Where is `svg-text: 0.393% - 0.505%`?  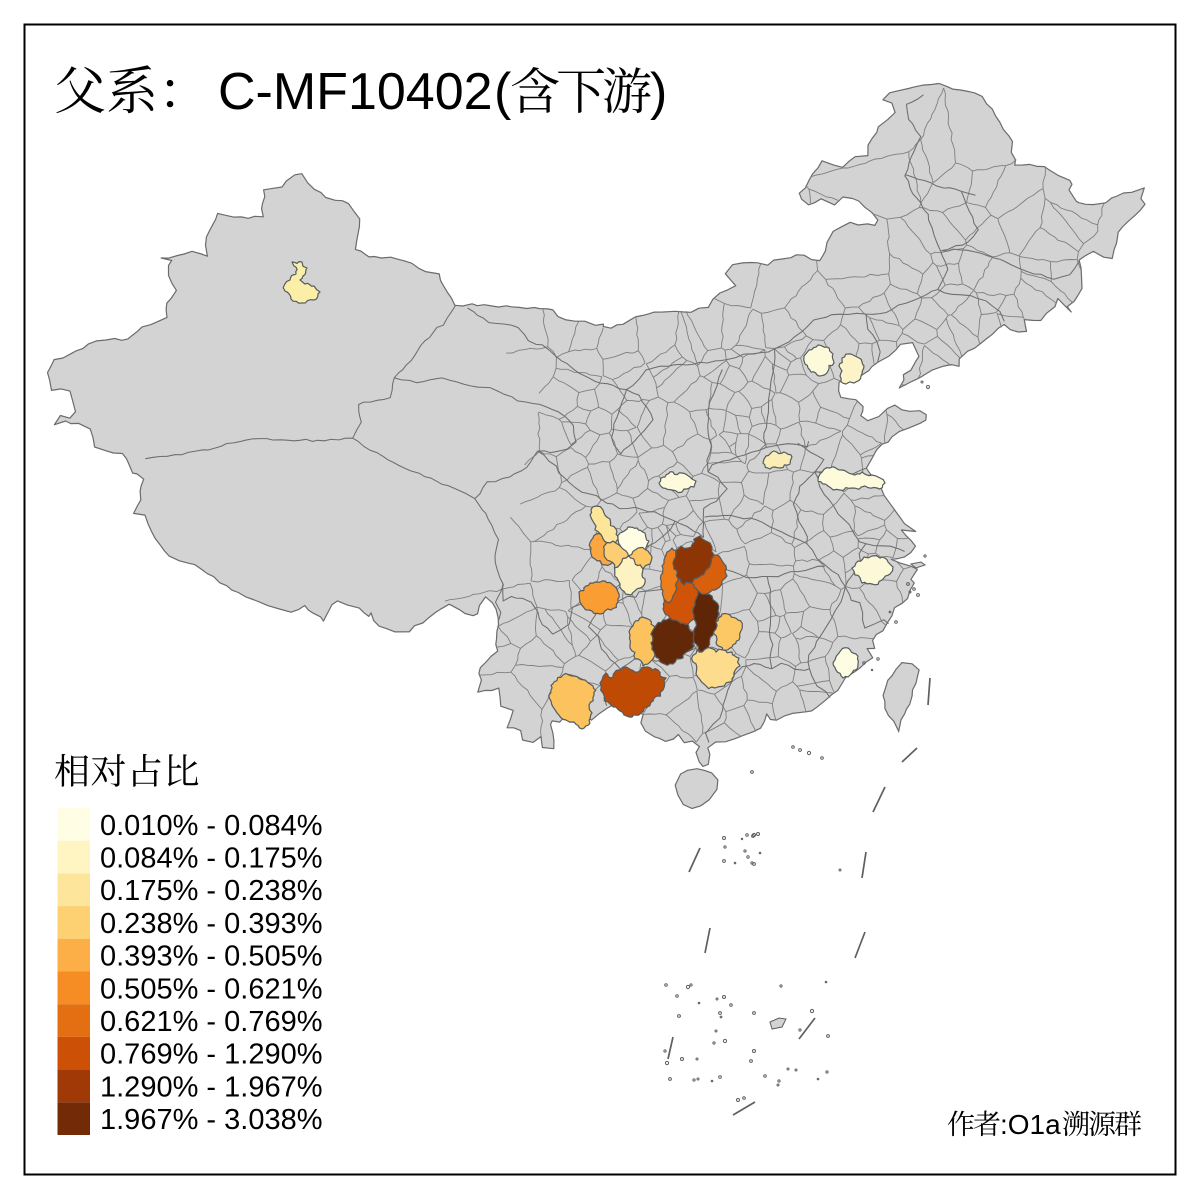
svg-text: 0.393% - 0.505% is located at coordinates (211, 957).